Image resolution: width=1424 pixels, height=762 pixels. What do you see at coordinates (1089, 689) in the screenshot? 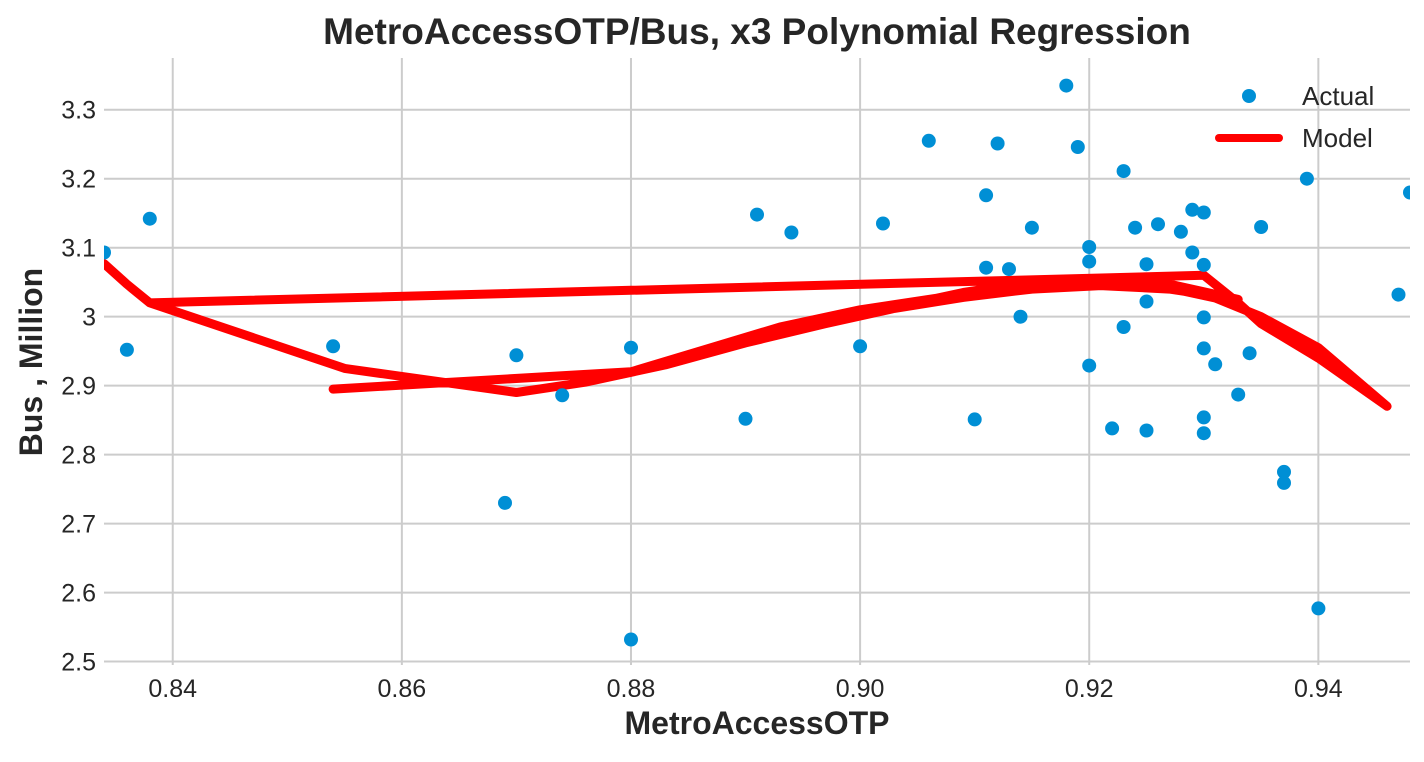
I see `x-tick-label: 0.92` at bounding box center [1089, 689].